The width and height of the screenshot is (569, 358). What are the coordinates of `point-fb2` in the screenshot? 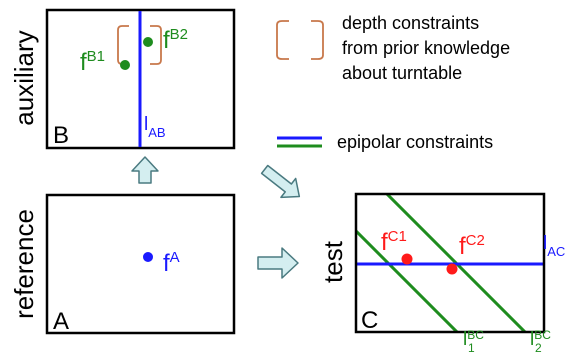 It's located at (148, 42).